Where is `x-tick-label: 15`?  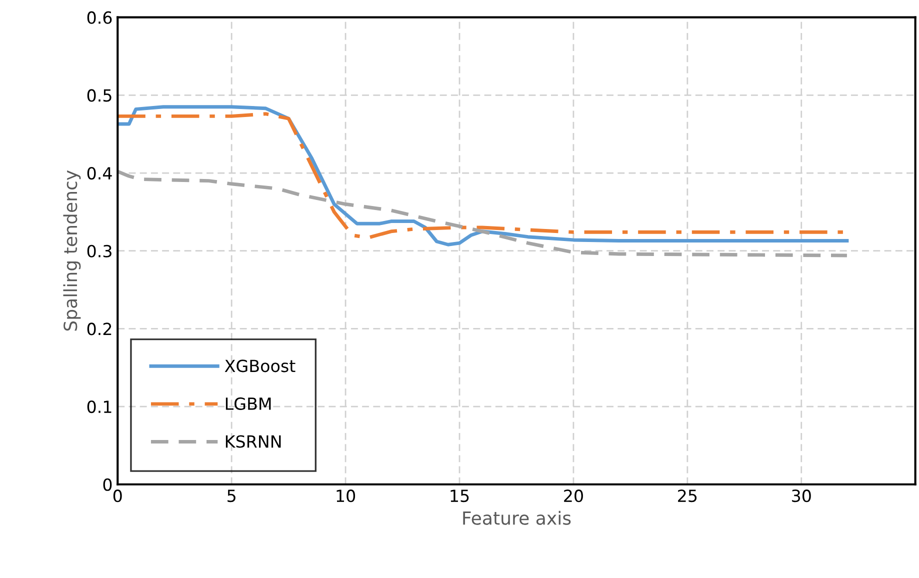
x-tick-label: 15 is located at coordinates (459, 496).